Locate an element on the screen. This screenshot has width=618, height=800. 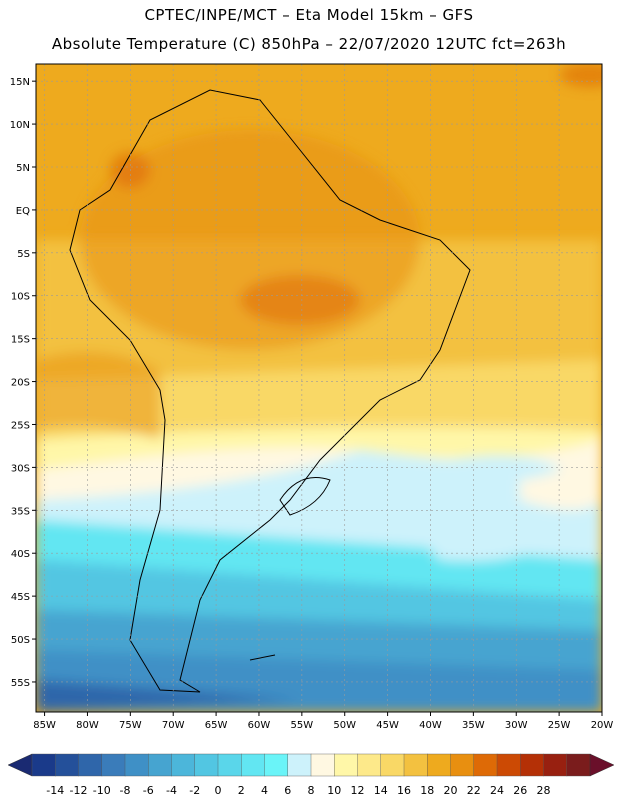
lat-tick-label: 55S is located at coordinates (20, 683).